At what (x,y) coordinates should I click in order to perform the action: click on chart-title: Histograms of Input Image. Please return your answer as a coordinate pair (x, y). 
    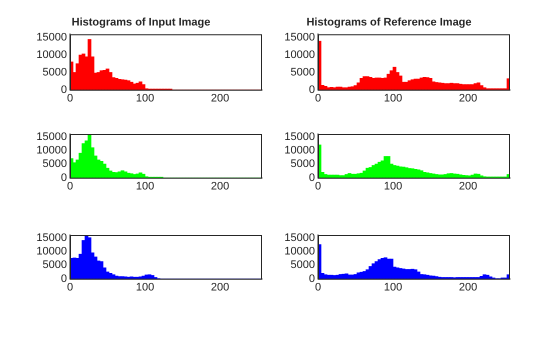
    Looking at the image, I should click on (141, 22).